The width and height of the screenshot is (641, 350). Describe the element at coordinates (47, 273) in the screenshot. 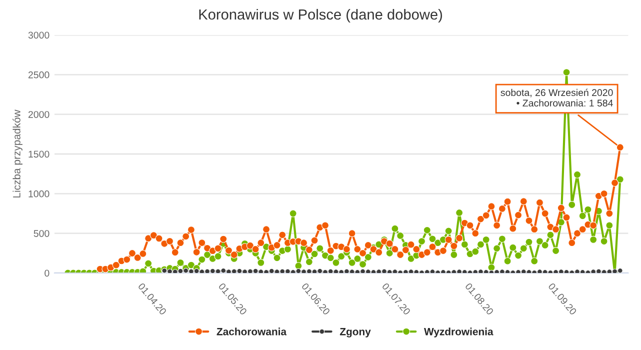

I see `y-tick-label: 0` at that location.